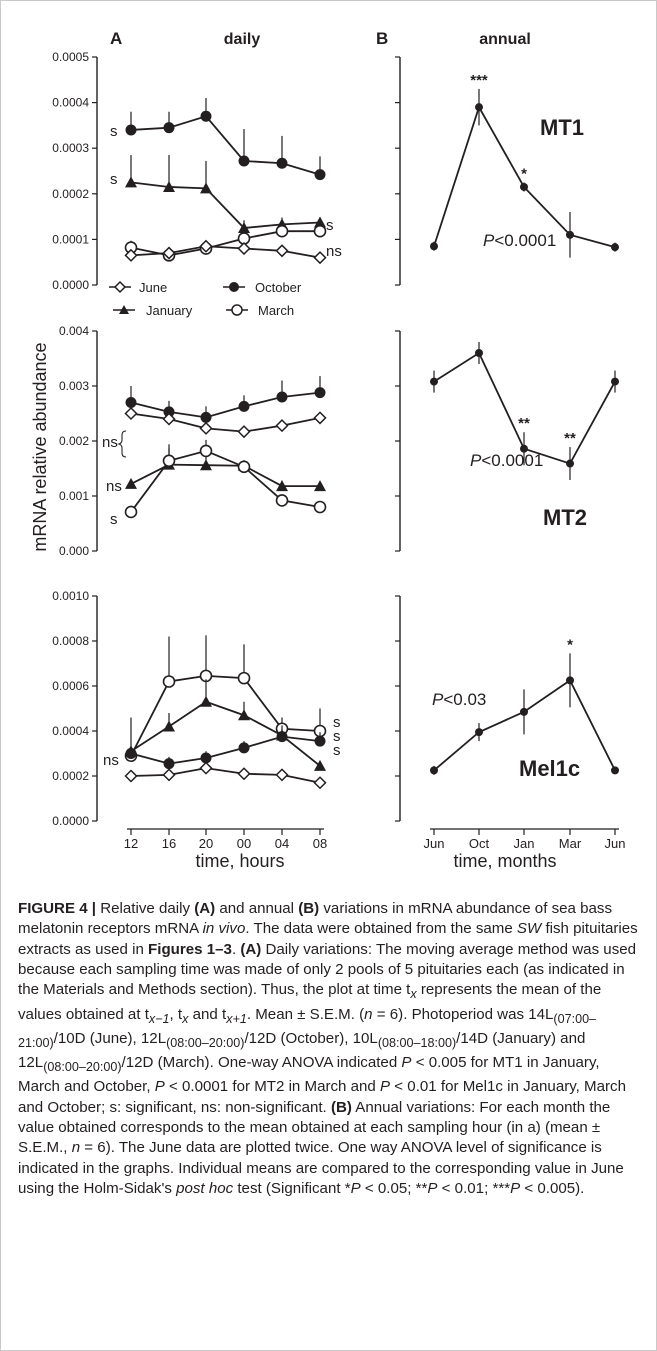 The width and height of the screenshot is (657, 1351). What do you see at coordinates (124, 309) in the screenshot?
I see `legend-january-marker` at bounding box center [124, 309].